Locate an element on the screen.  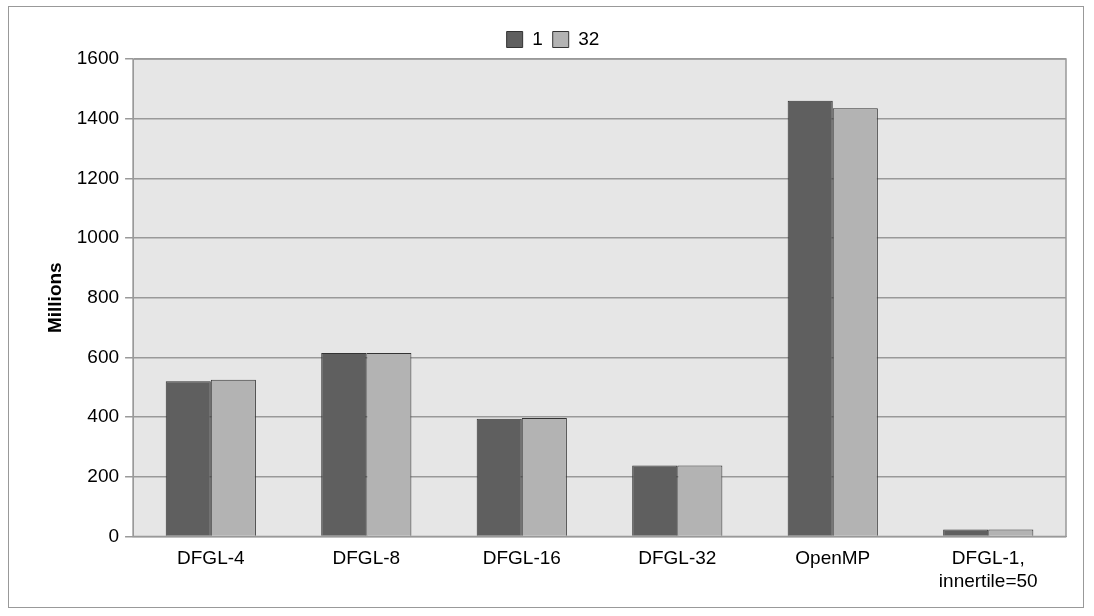
y-tick-label: 400 is located at coordinates (103, 416).